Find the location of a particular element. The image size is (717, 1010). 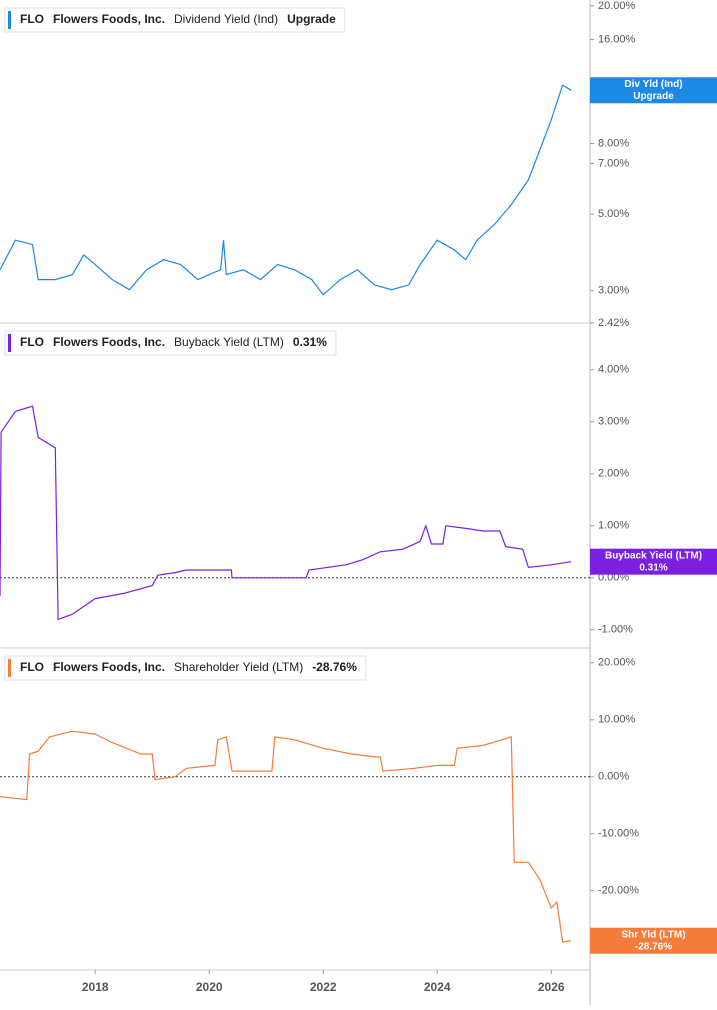

value-tag-text: Shr Yld (LTM) is located at coordinates (653, 934).